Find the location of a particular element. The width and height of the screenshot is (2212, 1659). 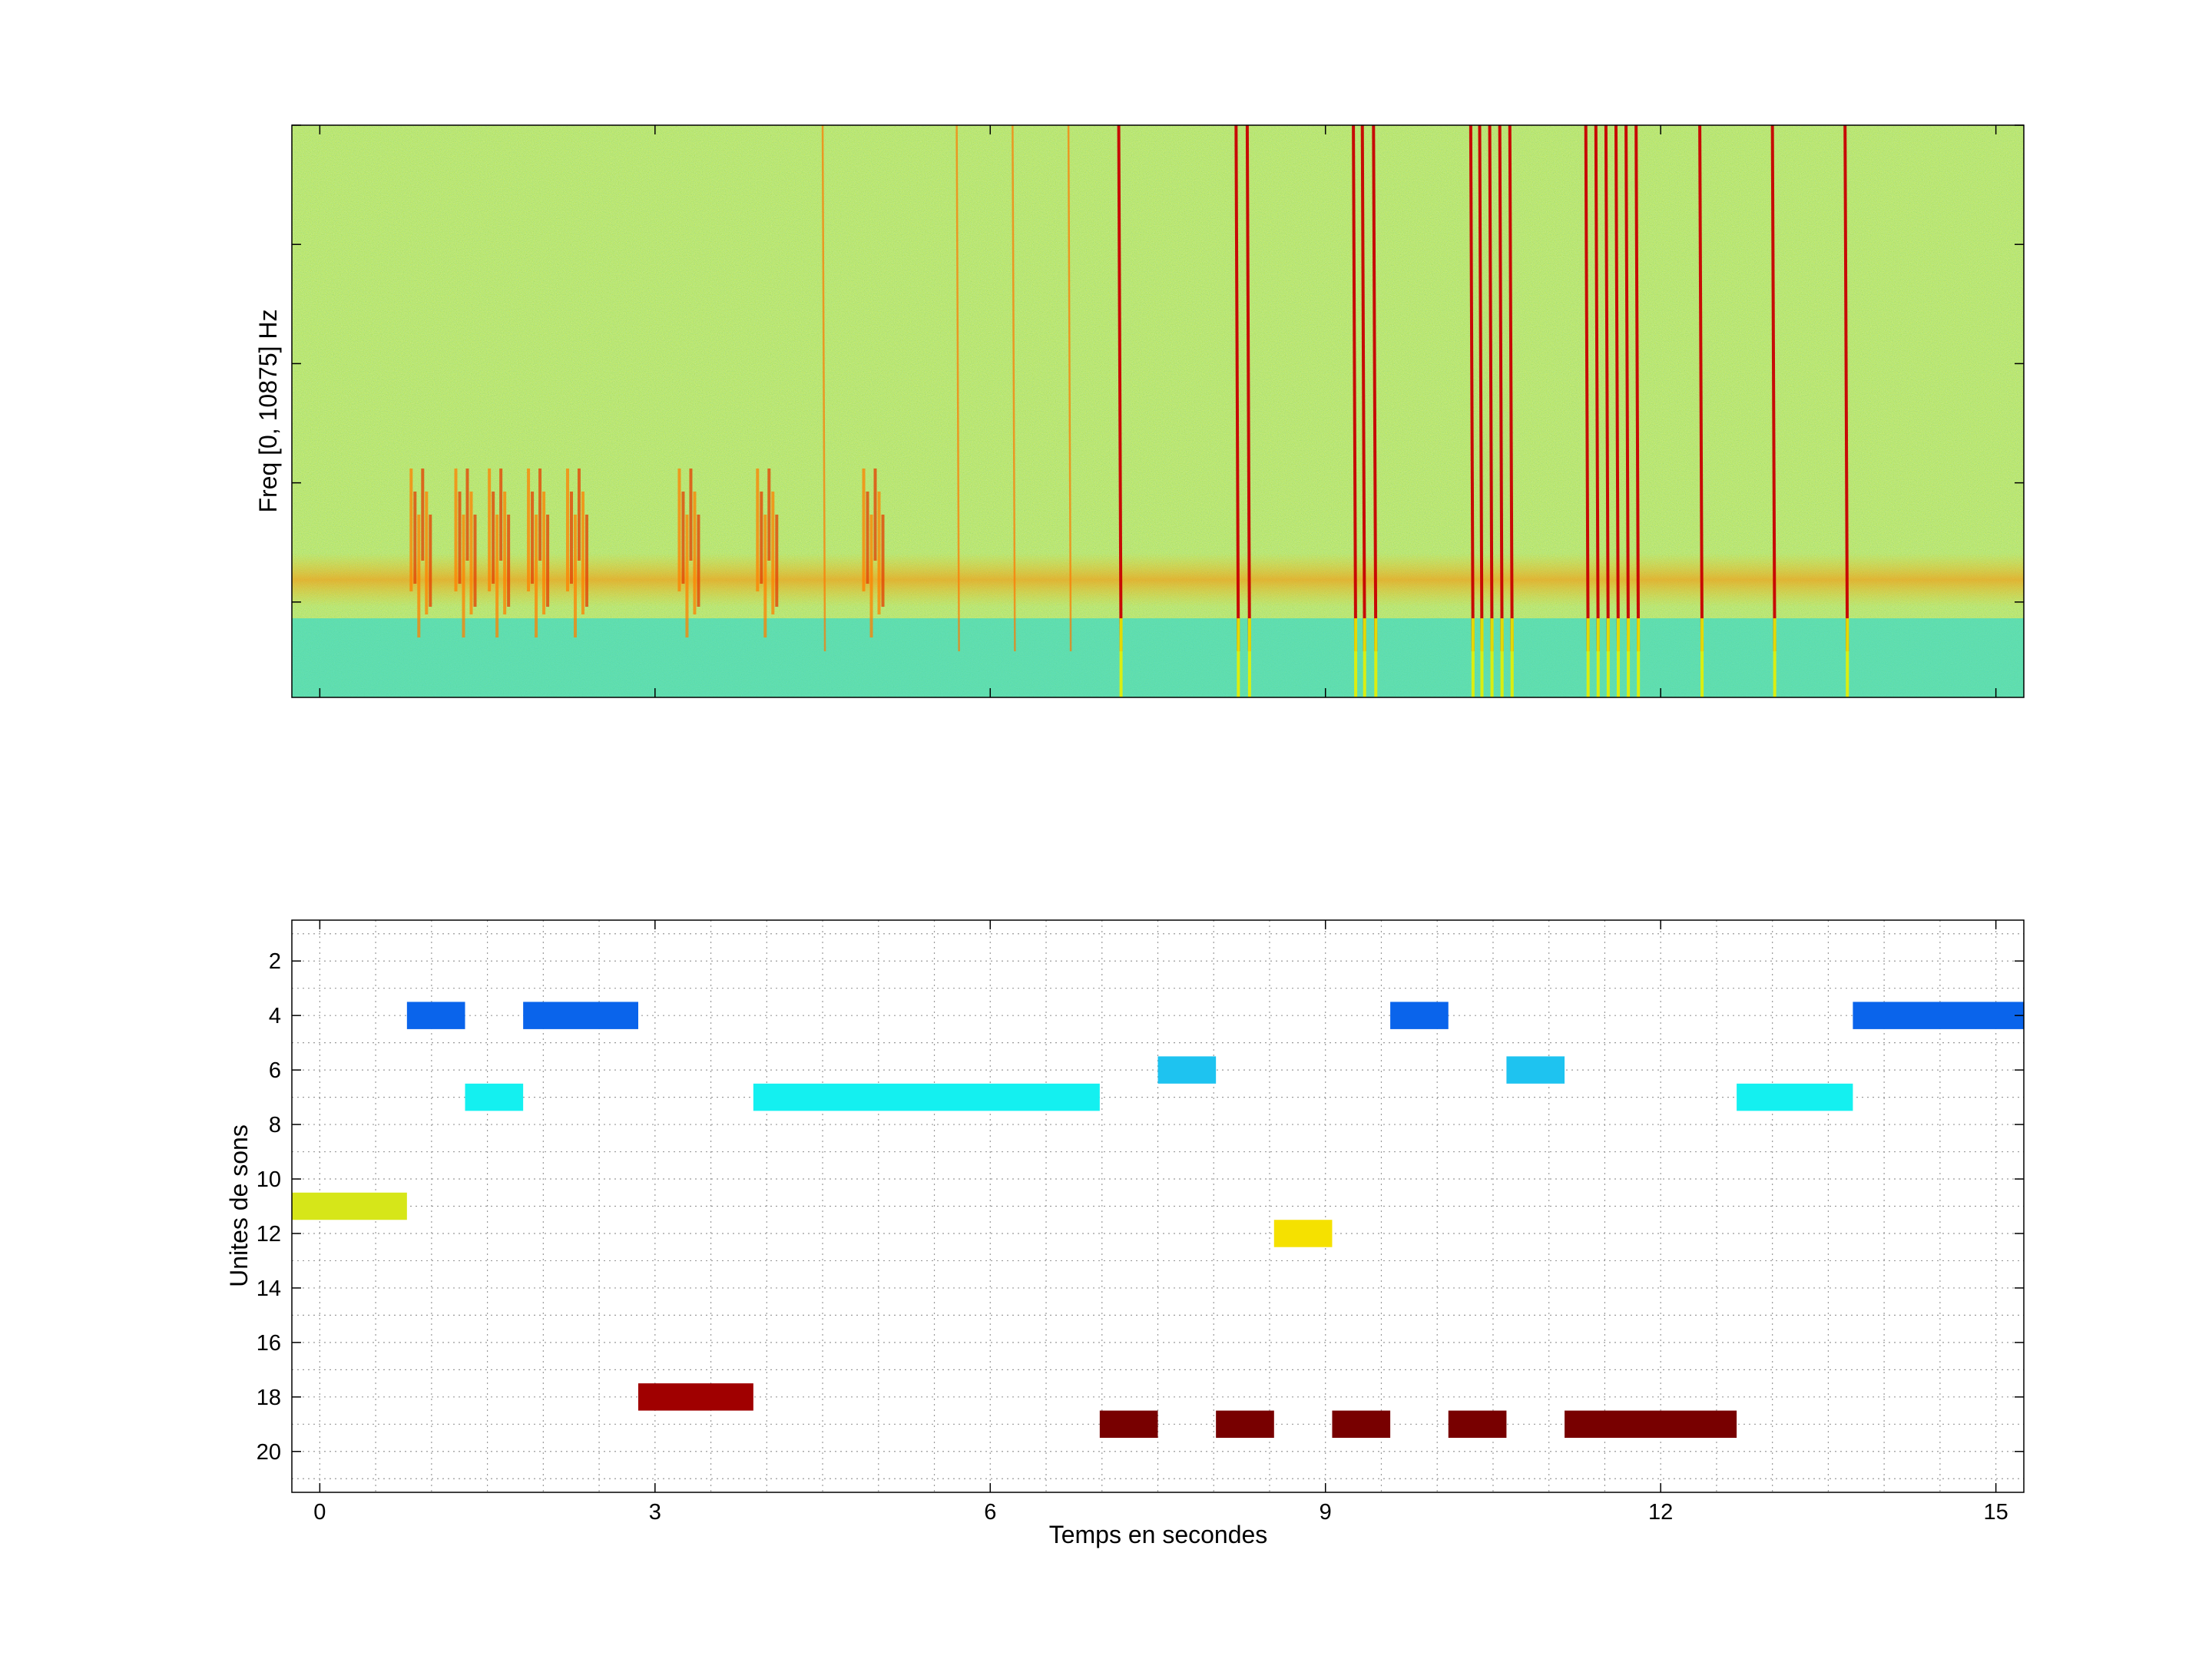

y-tick-label: 16 is located at coordinates (269, 1344).